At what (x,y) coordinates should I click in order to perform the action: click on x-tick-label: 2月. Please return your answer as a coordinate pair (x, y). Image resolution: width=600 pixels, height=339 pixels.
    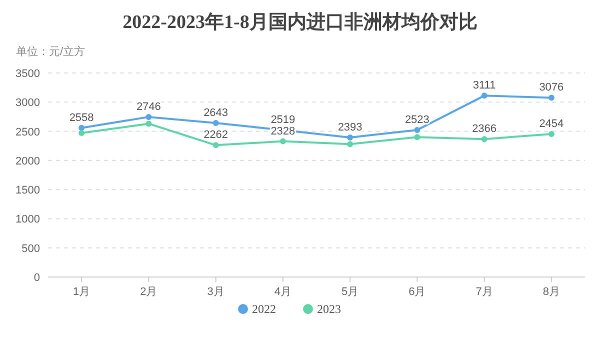
    Looking at the image, I should click on (149, 292).